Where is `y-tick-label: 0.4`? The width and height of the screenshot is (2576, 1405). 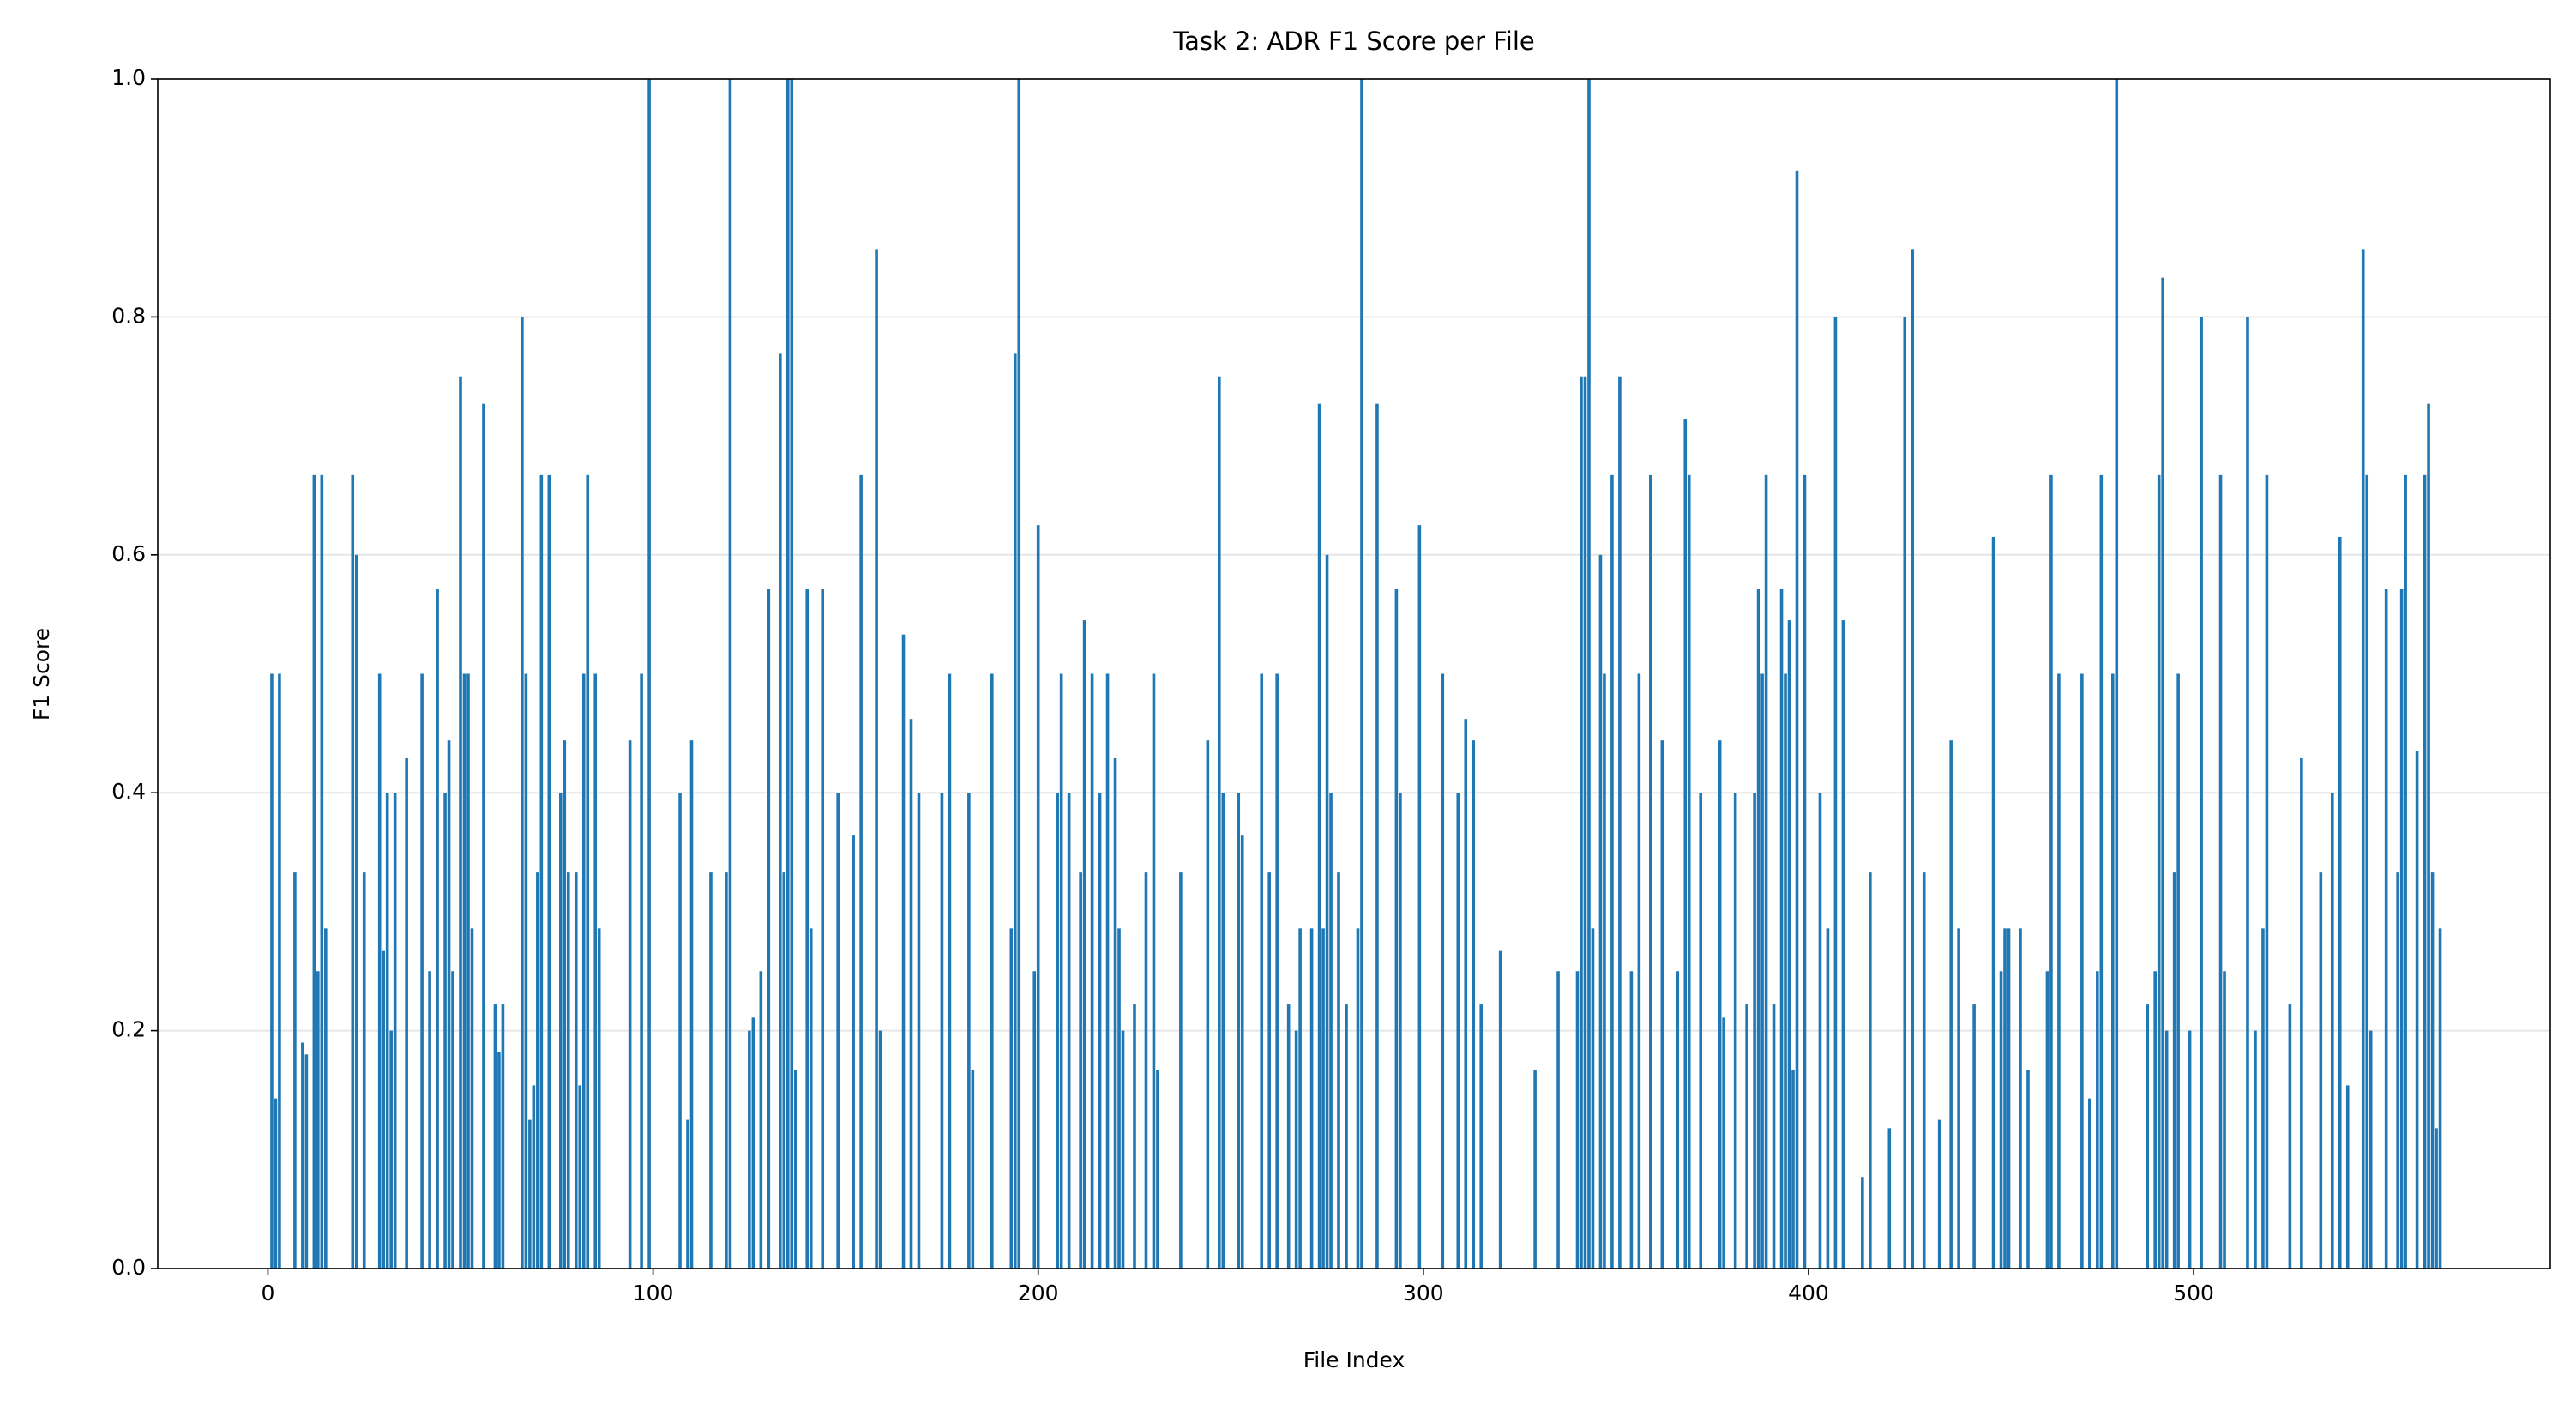 y-tick-label: 0.4 is located at coordinates (128, 791).